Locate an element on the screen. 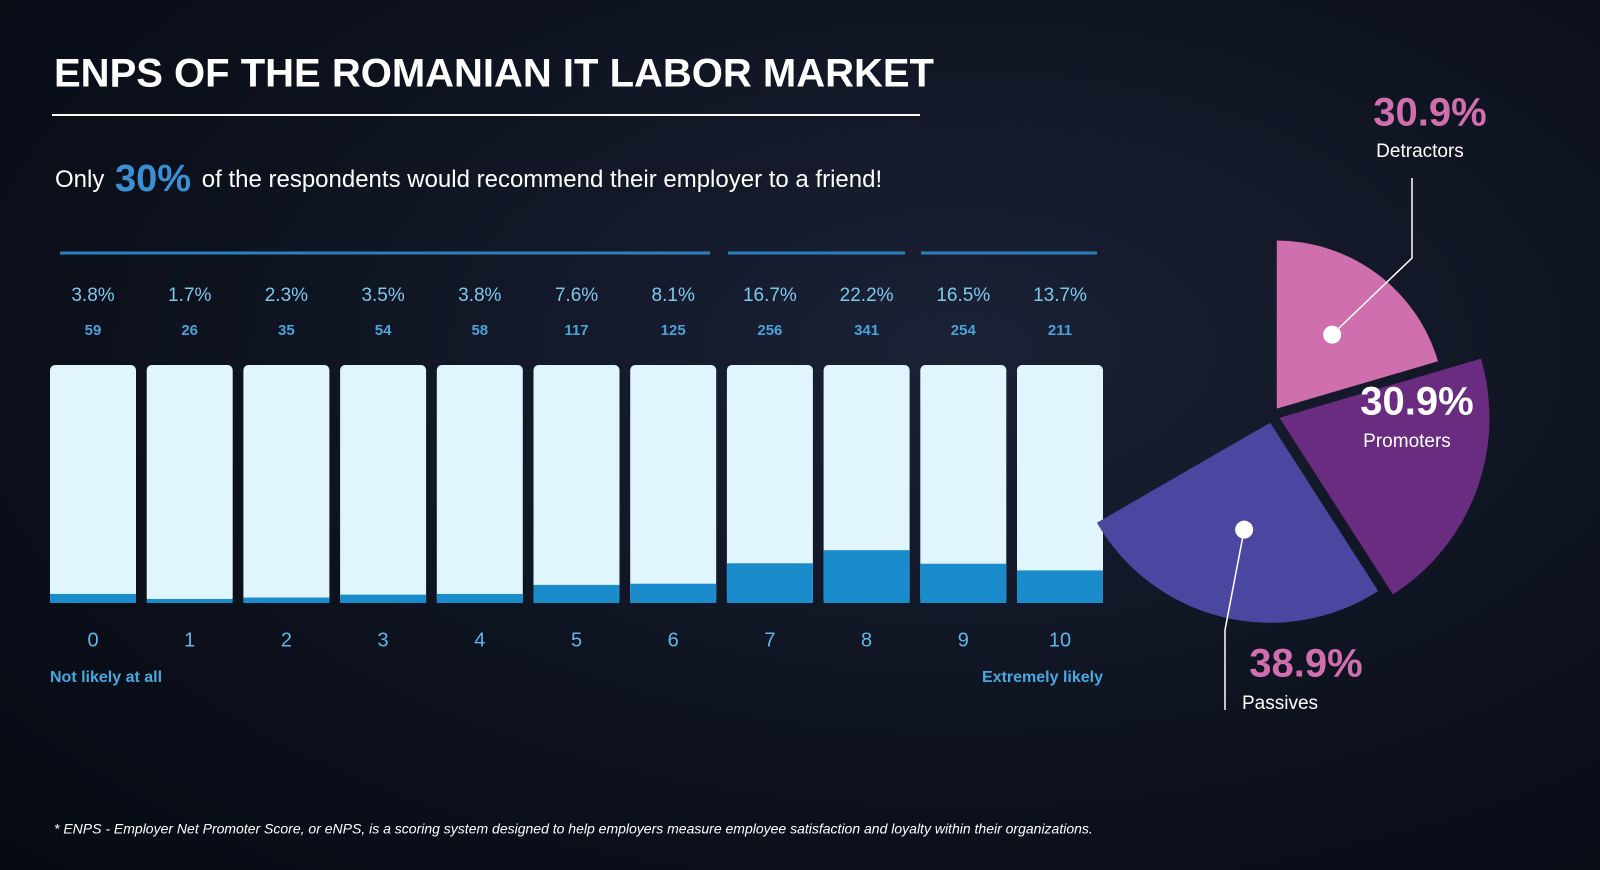  x-high-label: Extremely likely is located at coordinates (1042, 677).